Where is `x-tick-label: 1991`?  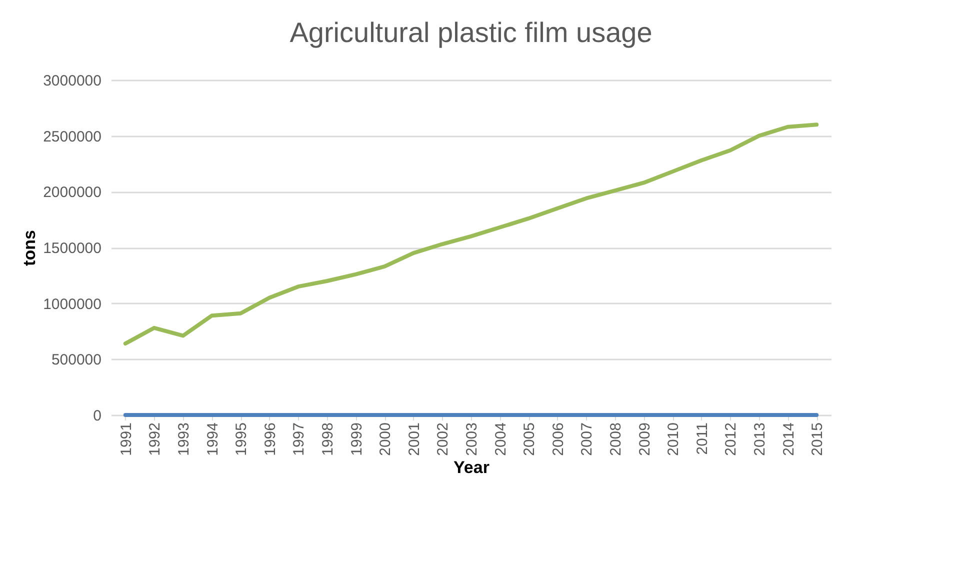 x-tick-label: 1991 is located at coordinates (126, 439).